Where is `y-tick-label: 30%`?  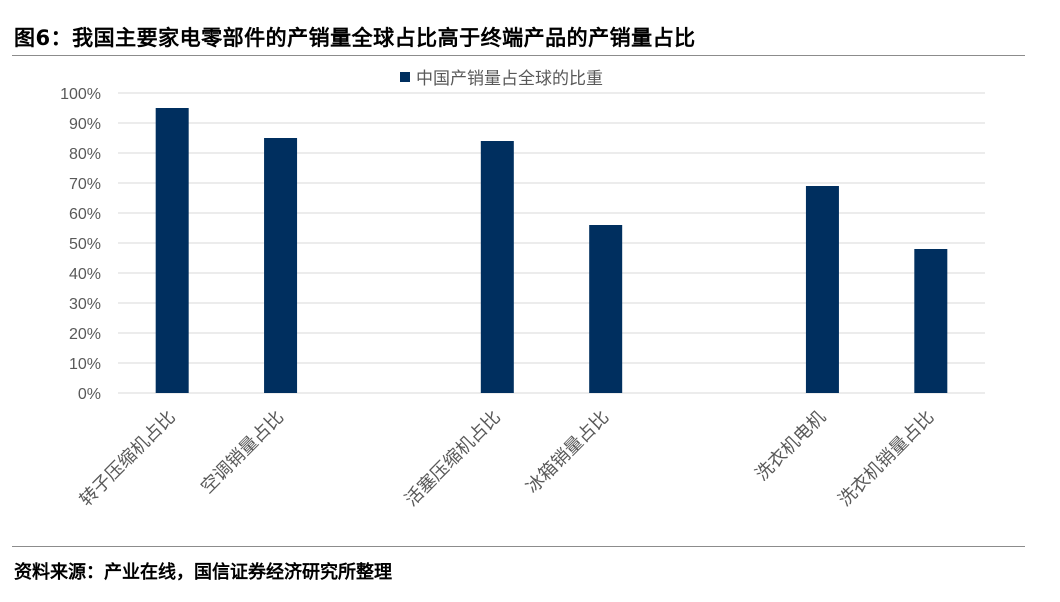 y-tick-label: 30% is located at coordinates (85, 304).